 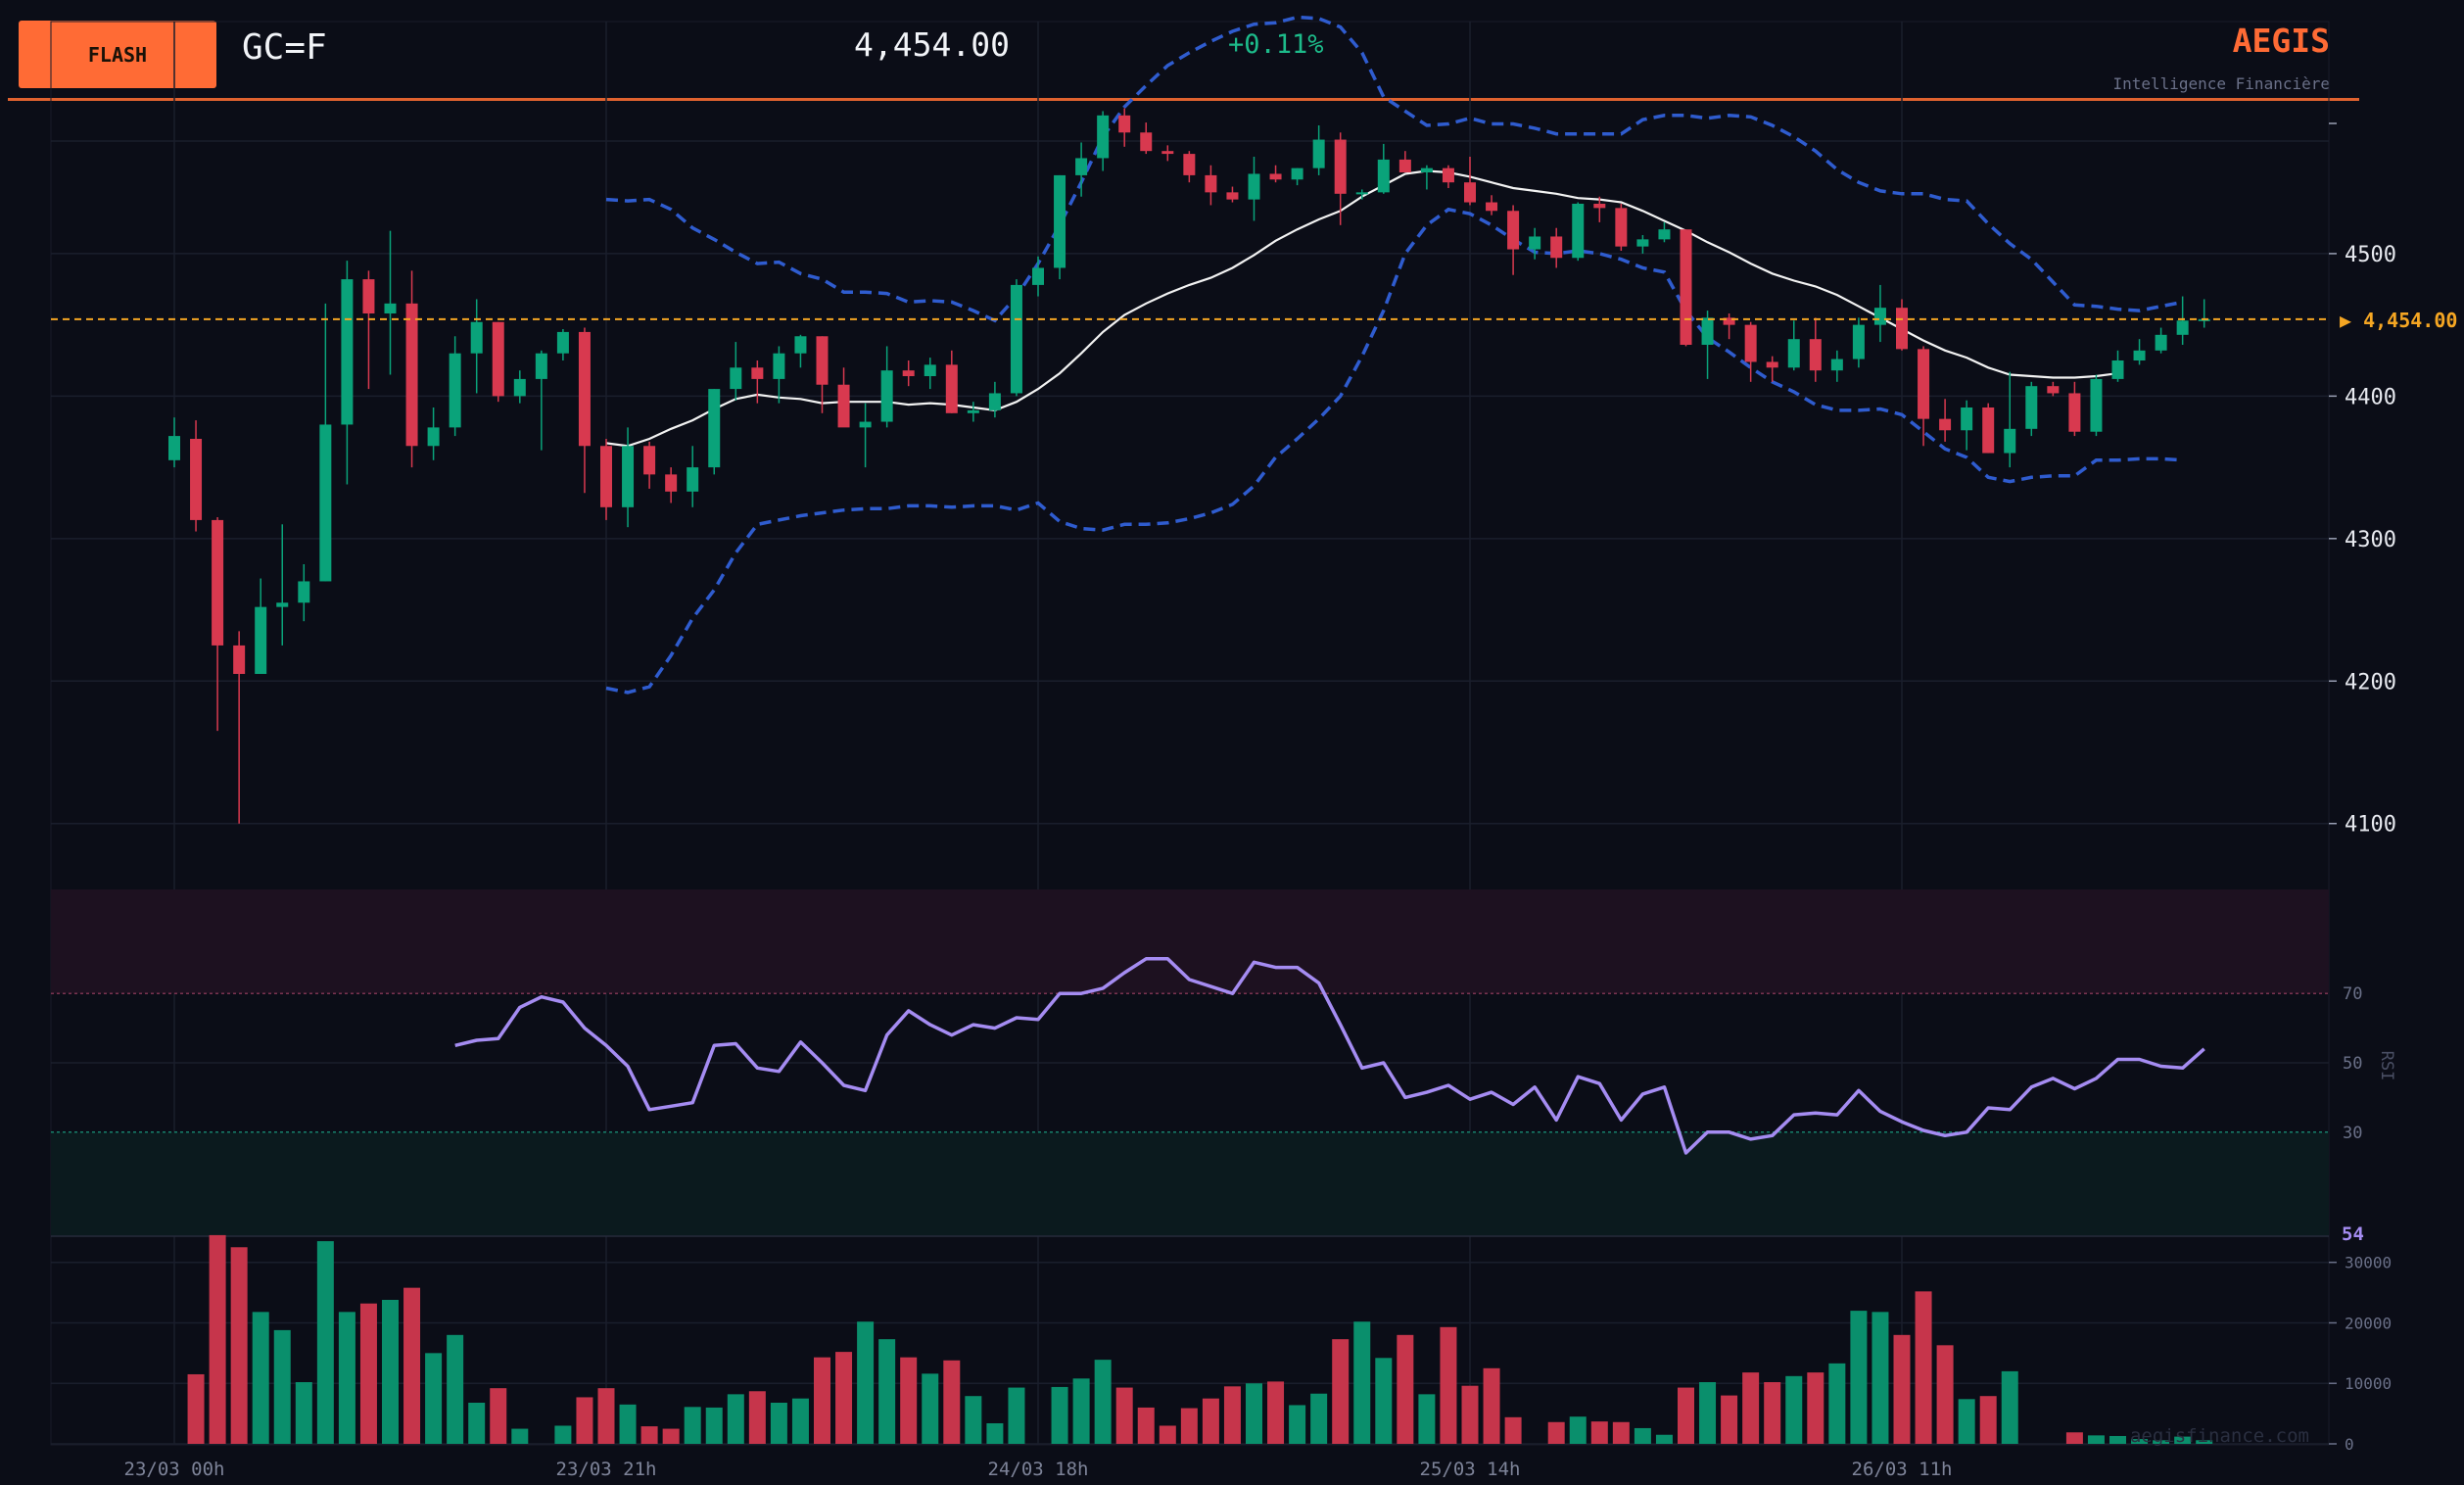 What do you see at coordinates (2398, 320) in the screenshot?
I see `last-price-label: ▶ 4,454.00` at bounding box center [2398, 320].